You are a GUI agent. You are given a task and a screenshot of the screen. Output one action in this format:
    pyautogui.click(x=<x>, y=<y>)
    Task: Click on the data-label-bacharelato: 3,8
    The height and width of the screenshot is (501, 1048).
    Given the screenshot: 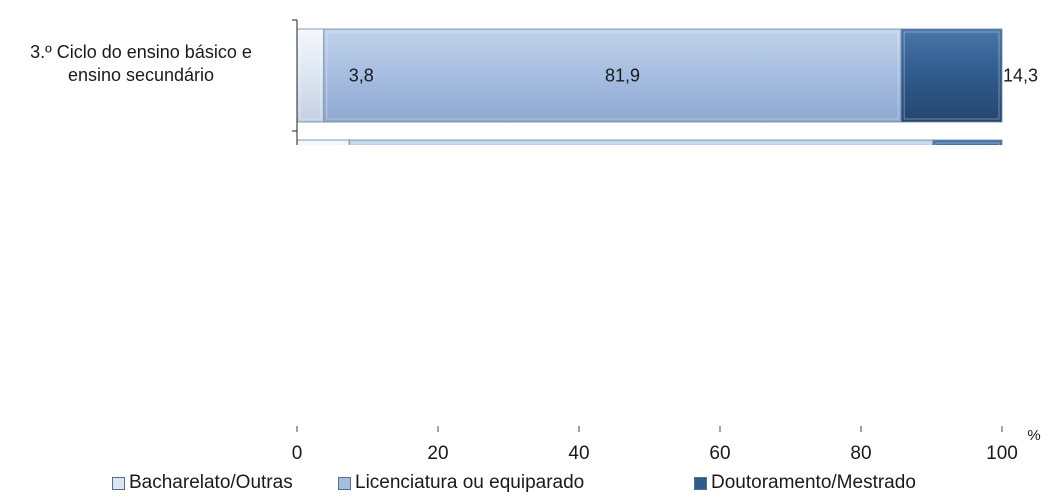 What is the action you would take?
    pyautogui.click(x=361, y=76)
    